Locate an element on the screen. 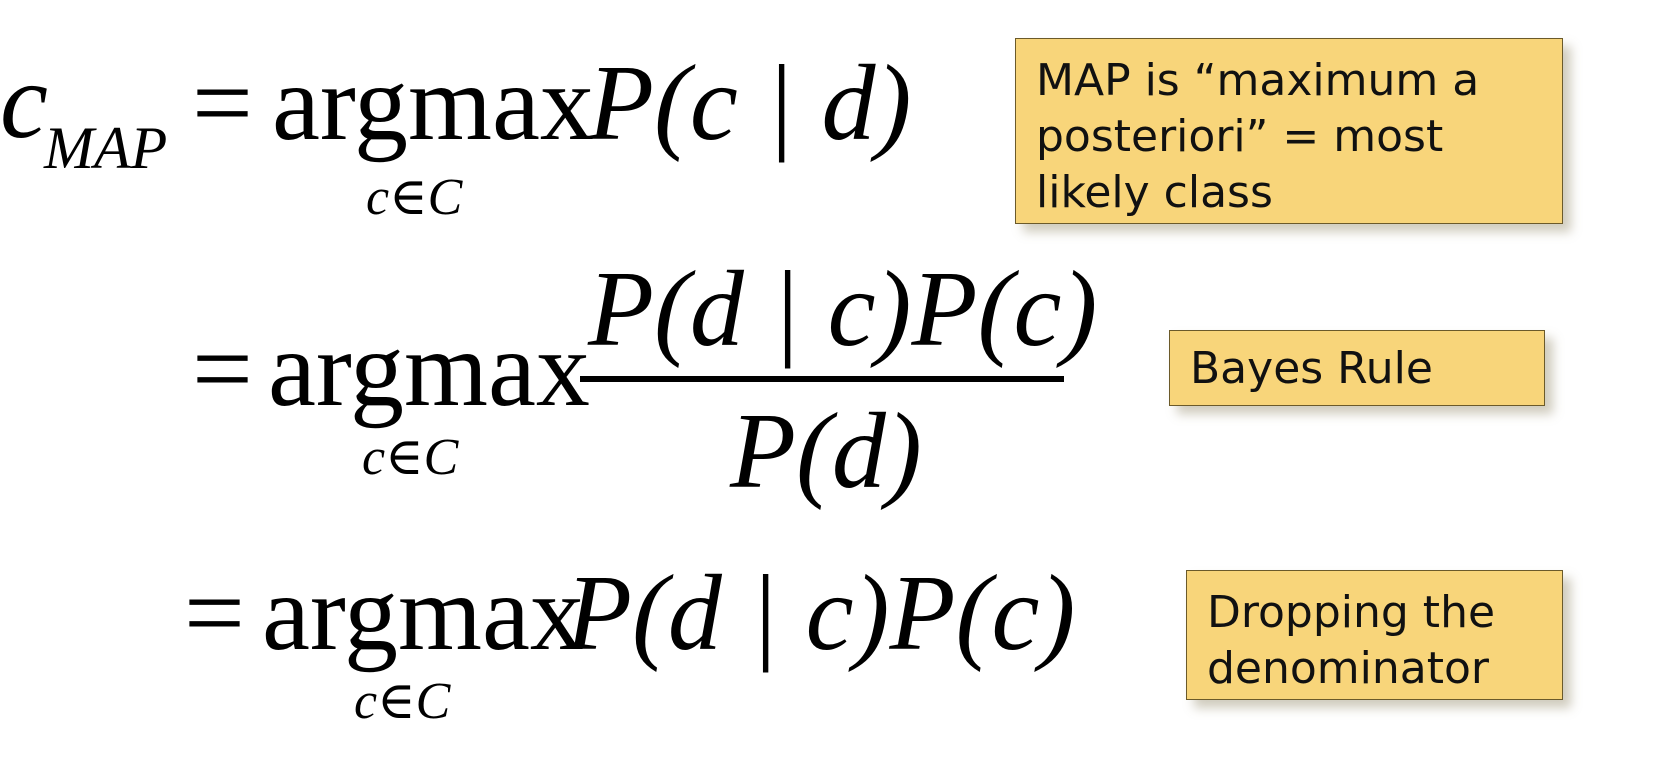  likelihood-prior-expression: P(d | c)P(c) is located at coordinates (821, 613).